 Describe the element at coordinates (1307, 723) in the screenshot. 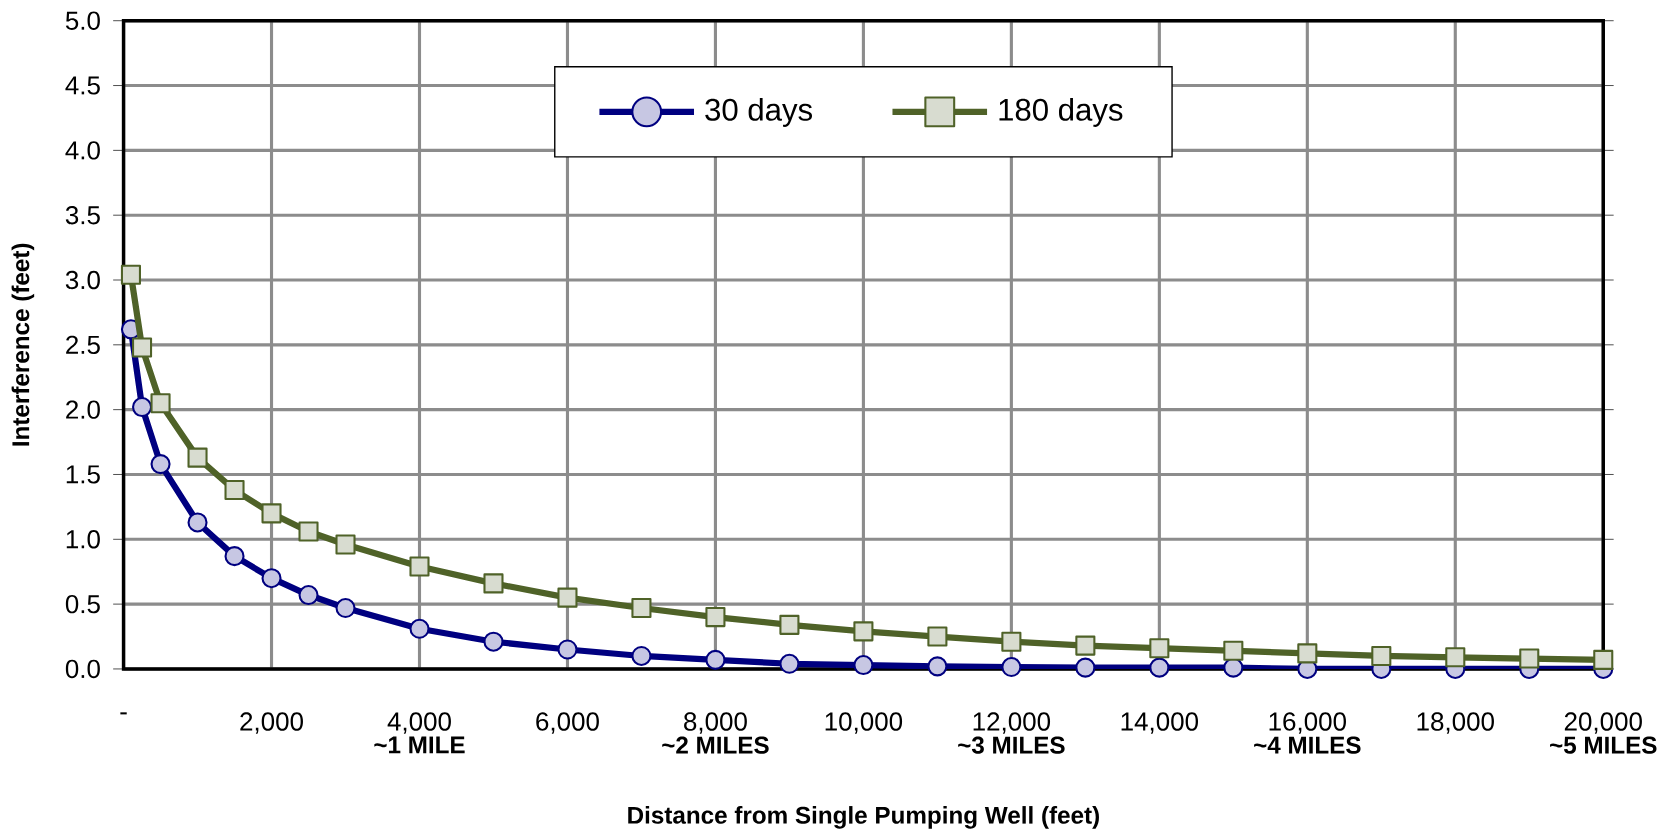

I see `x-tick-label: 16,000` at that location.